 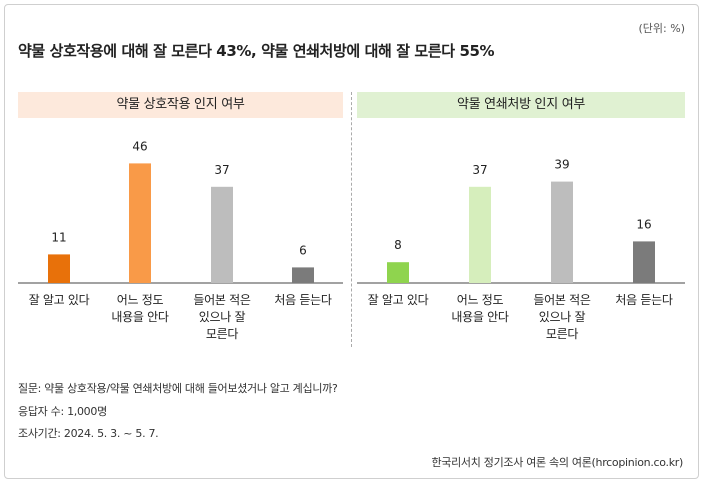 I want to click on value-label-0-3: 6, so click(x=303, y=250).